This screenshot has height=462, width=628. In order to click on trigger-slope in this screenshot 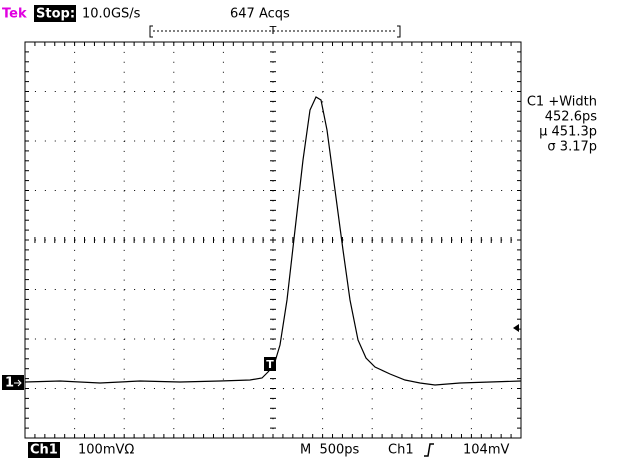, I will do `click(429, 450)`.